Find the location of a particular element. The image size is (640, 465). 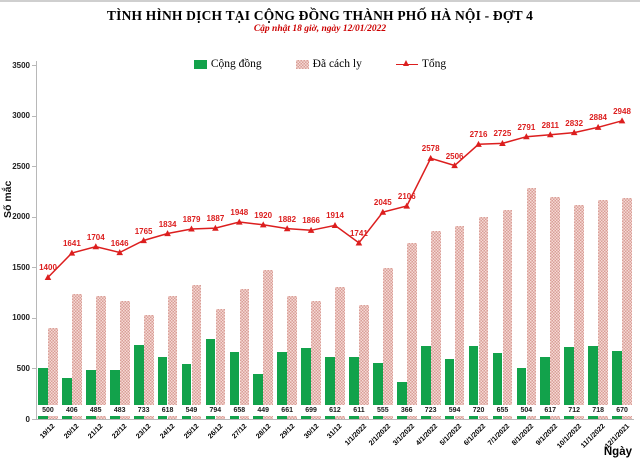

legend-swatch-tong is located at coordinates (406, 64).